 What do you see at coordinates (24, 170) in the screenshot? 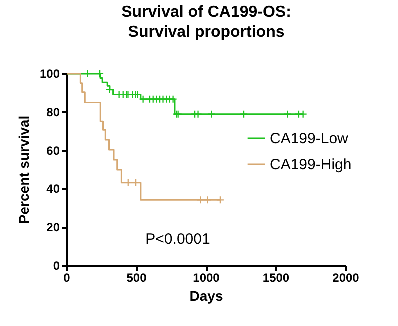
I see `y-axis-title: Percent survival` at bounding box center [24, 170].